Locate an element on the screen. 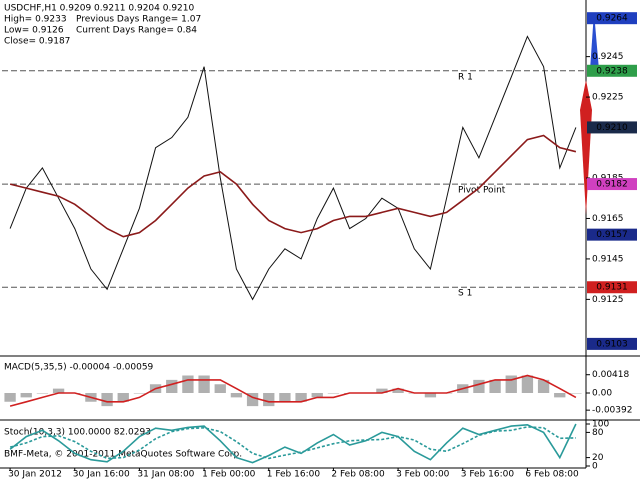 The height and width of the screenshot is (480, 640). info-prev-range: Previous Days Range= 1.07 is located at coordinates (138, 20).